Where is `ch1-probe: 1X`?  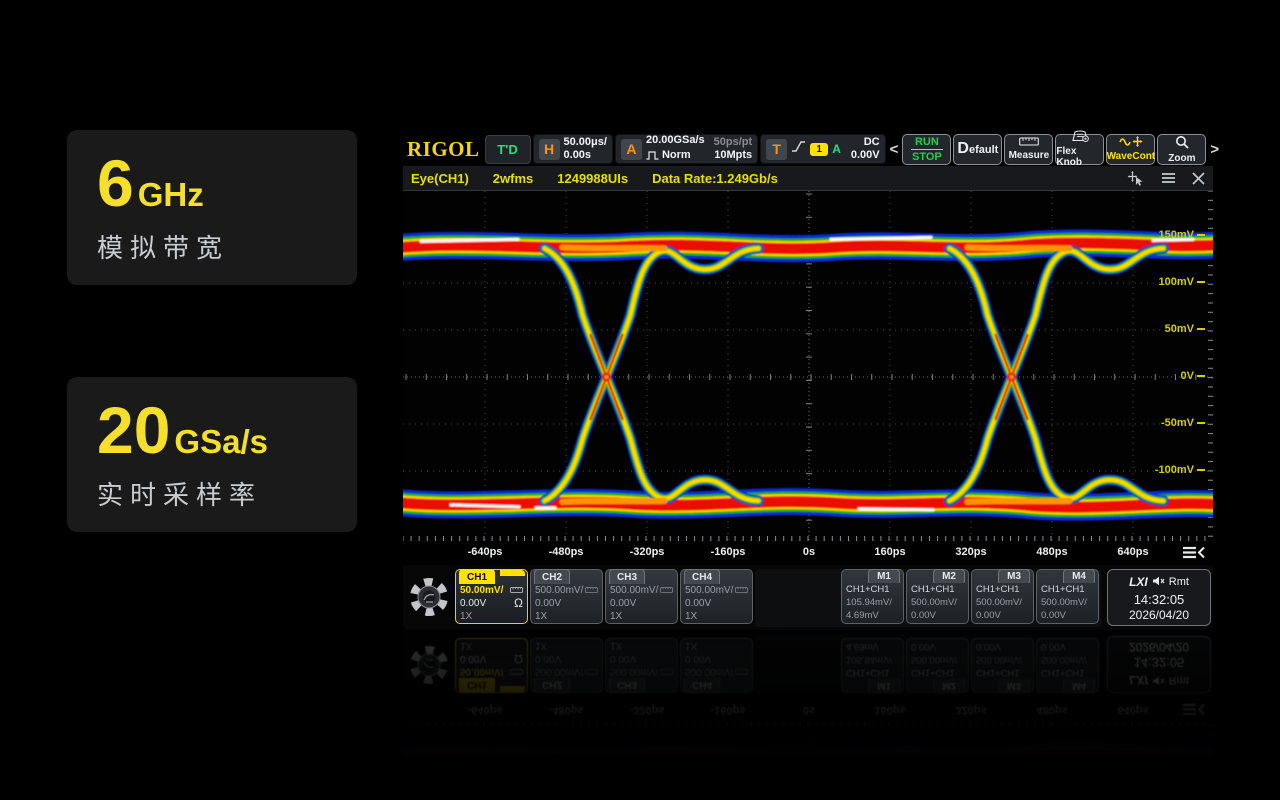
ch1-probe: 1X is located at coordinates (466, 616).